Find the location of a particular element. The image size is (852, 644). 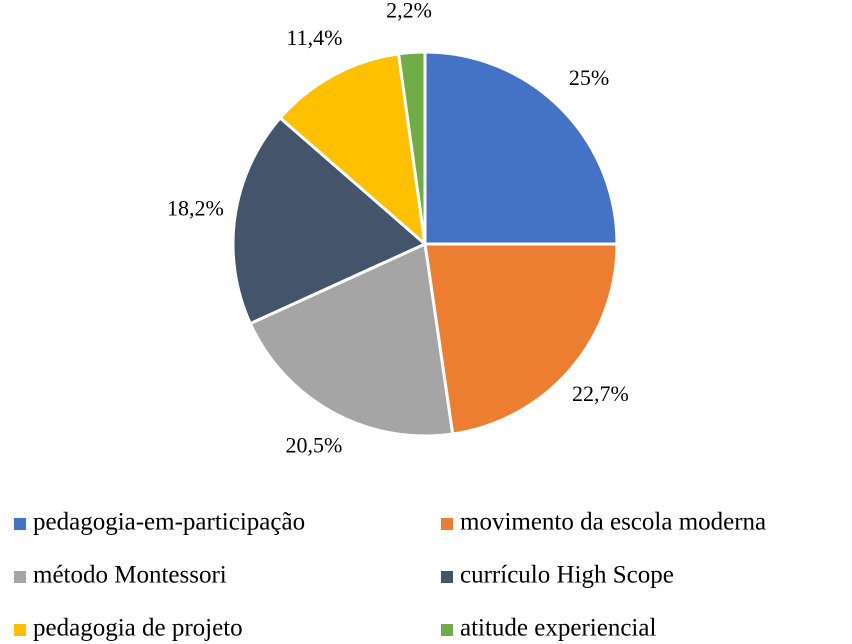

legend-label: pedagogia de projeto is located at coordinates (138, 628).